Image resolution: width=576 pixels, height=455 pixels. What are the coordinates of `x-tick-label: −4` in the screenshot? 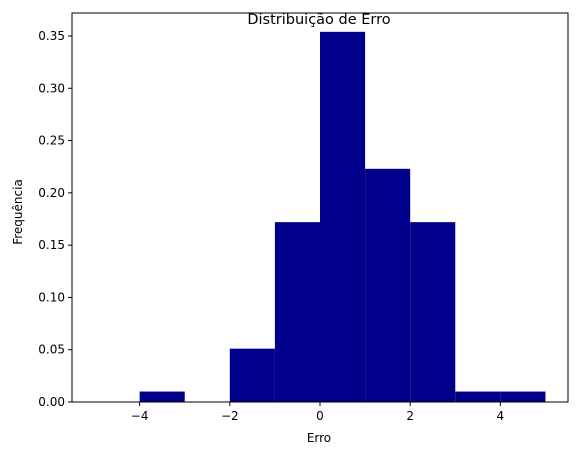 It's located at (140, 416).